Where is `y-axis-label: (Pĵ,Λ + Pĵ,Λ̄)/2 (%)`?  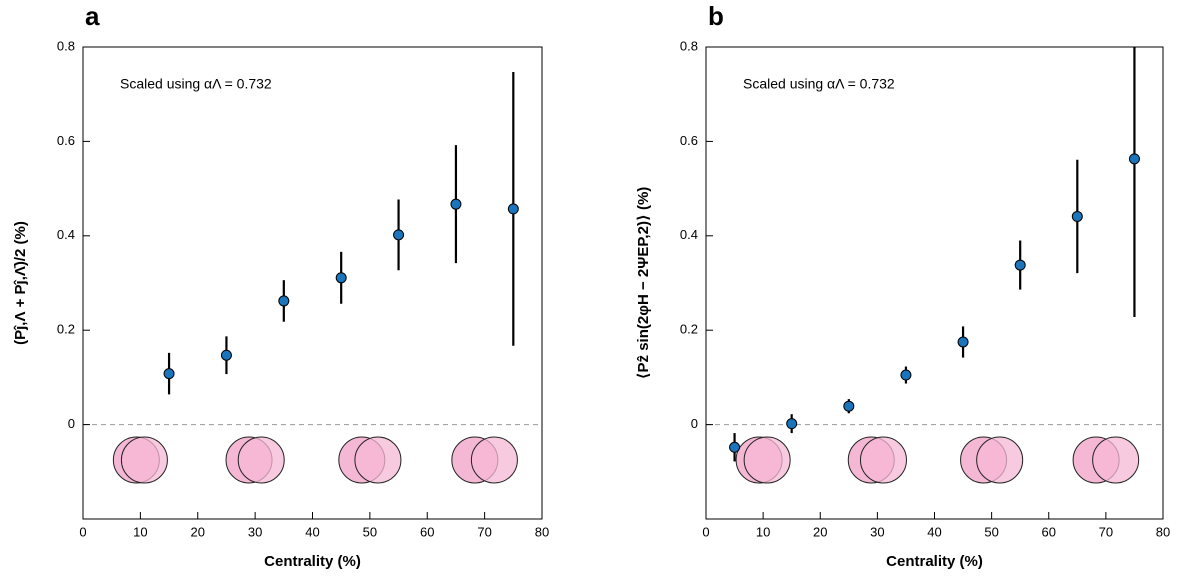
y-axis-label: (Pĵ,Λ + Pĵ,Λ̄)/2 (%) is located at coordinates (20, 283).